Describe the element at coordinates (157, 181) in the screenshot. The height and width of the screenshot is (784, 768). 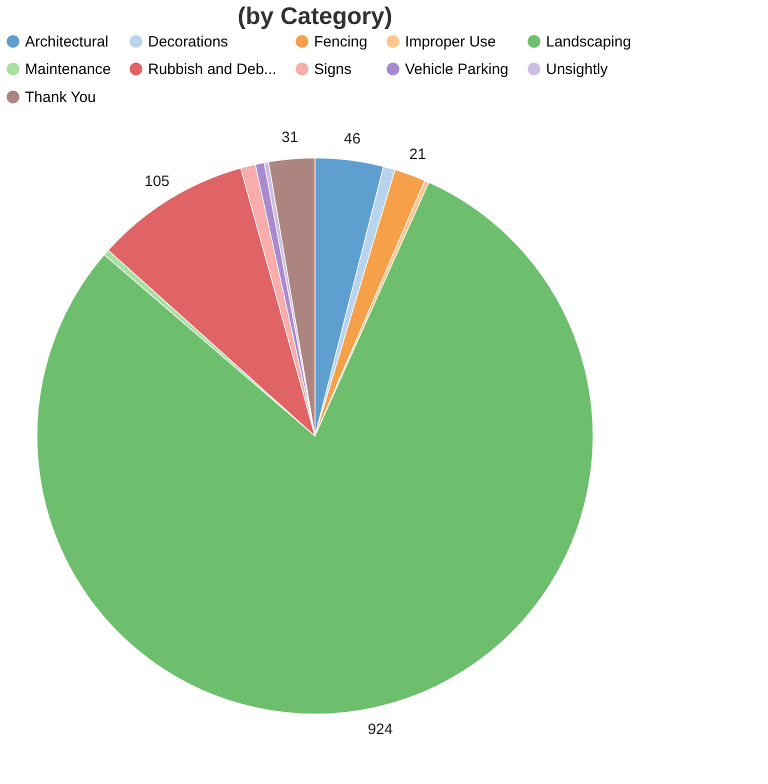
I see `data-label: 105` at that location.